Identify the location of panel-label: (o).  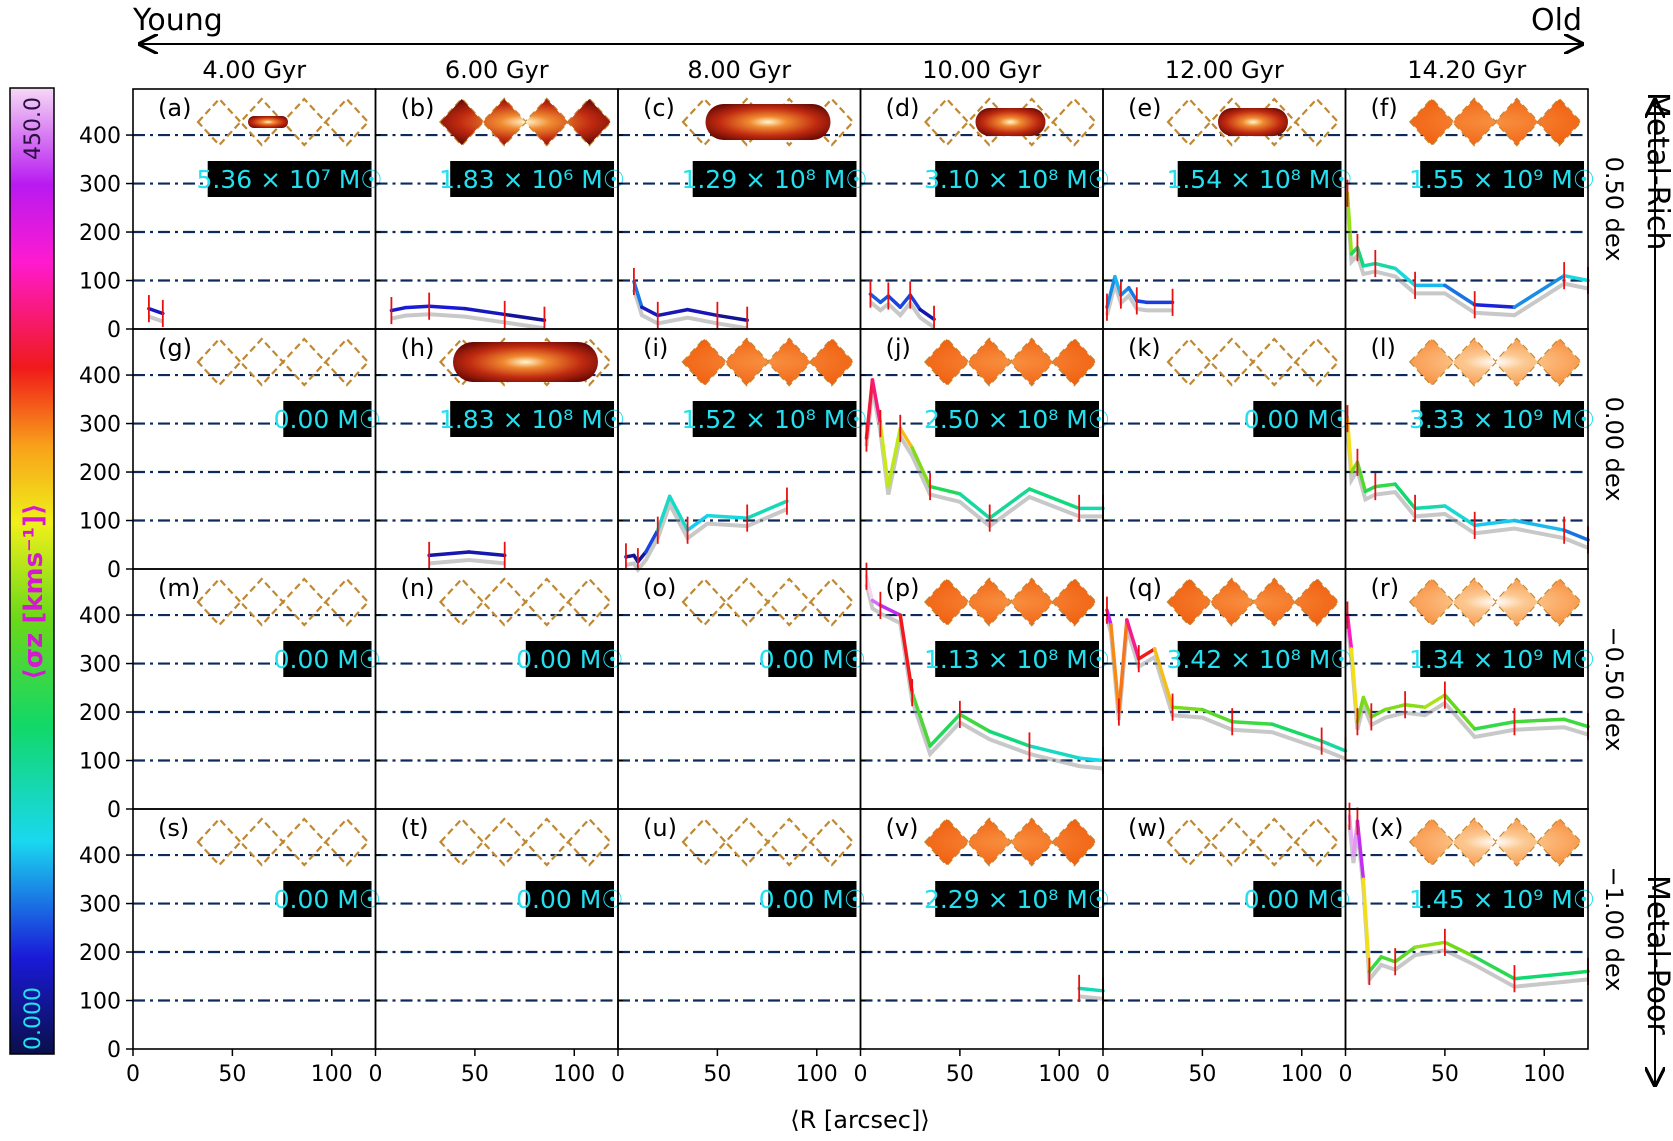
(659, 588).